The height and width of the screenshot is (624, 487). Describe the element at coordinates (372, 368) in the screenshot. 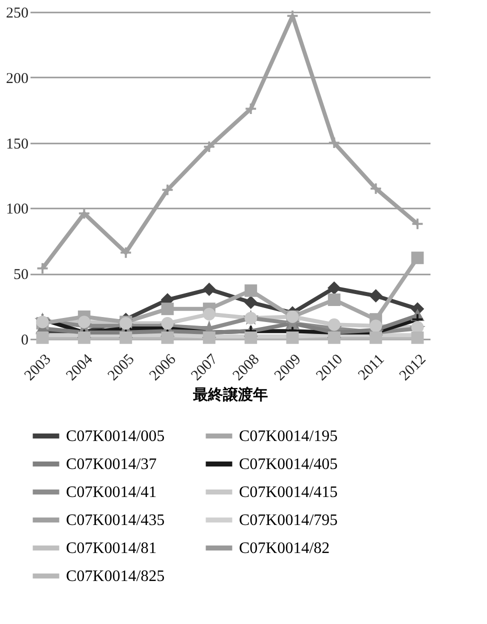

I see `x-tick-label: 2011` at that location.